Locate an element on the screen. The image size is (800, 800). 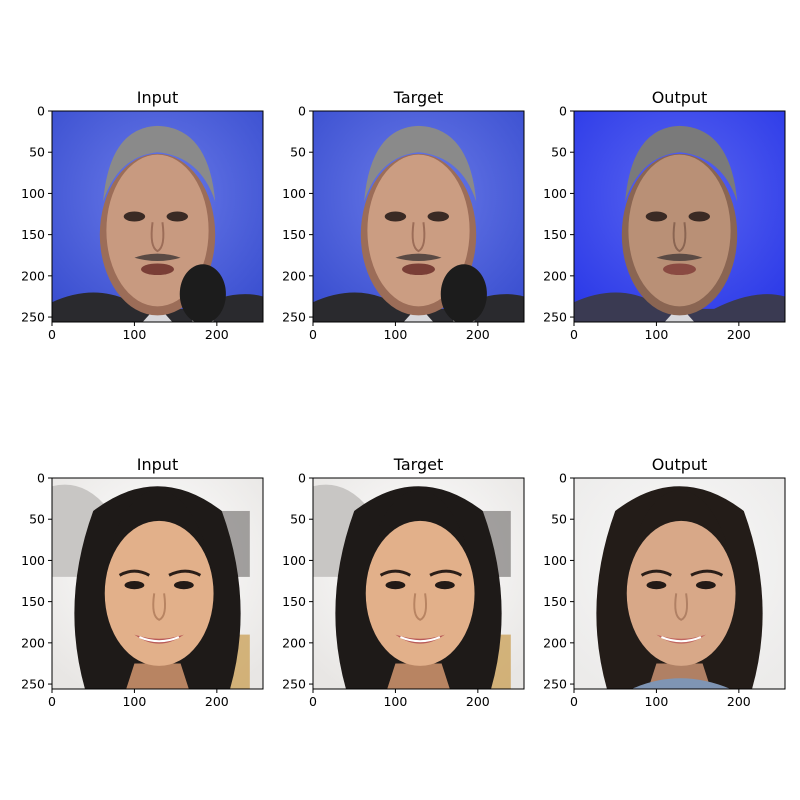
subplot-title: Target is located at coordinates (418, 464).